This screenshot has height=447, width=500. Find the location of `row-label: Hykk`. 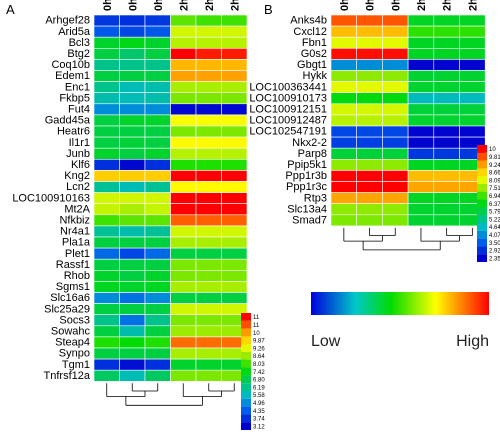

row-label: Hykk is located at coordinates (315, 76).